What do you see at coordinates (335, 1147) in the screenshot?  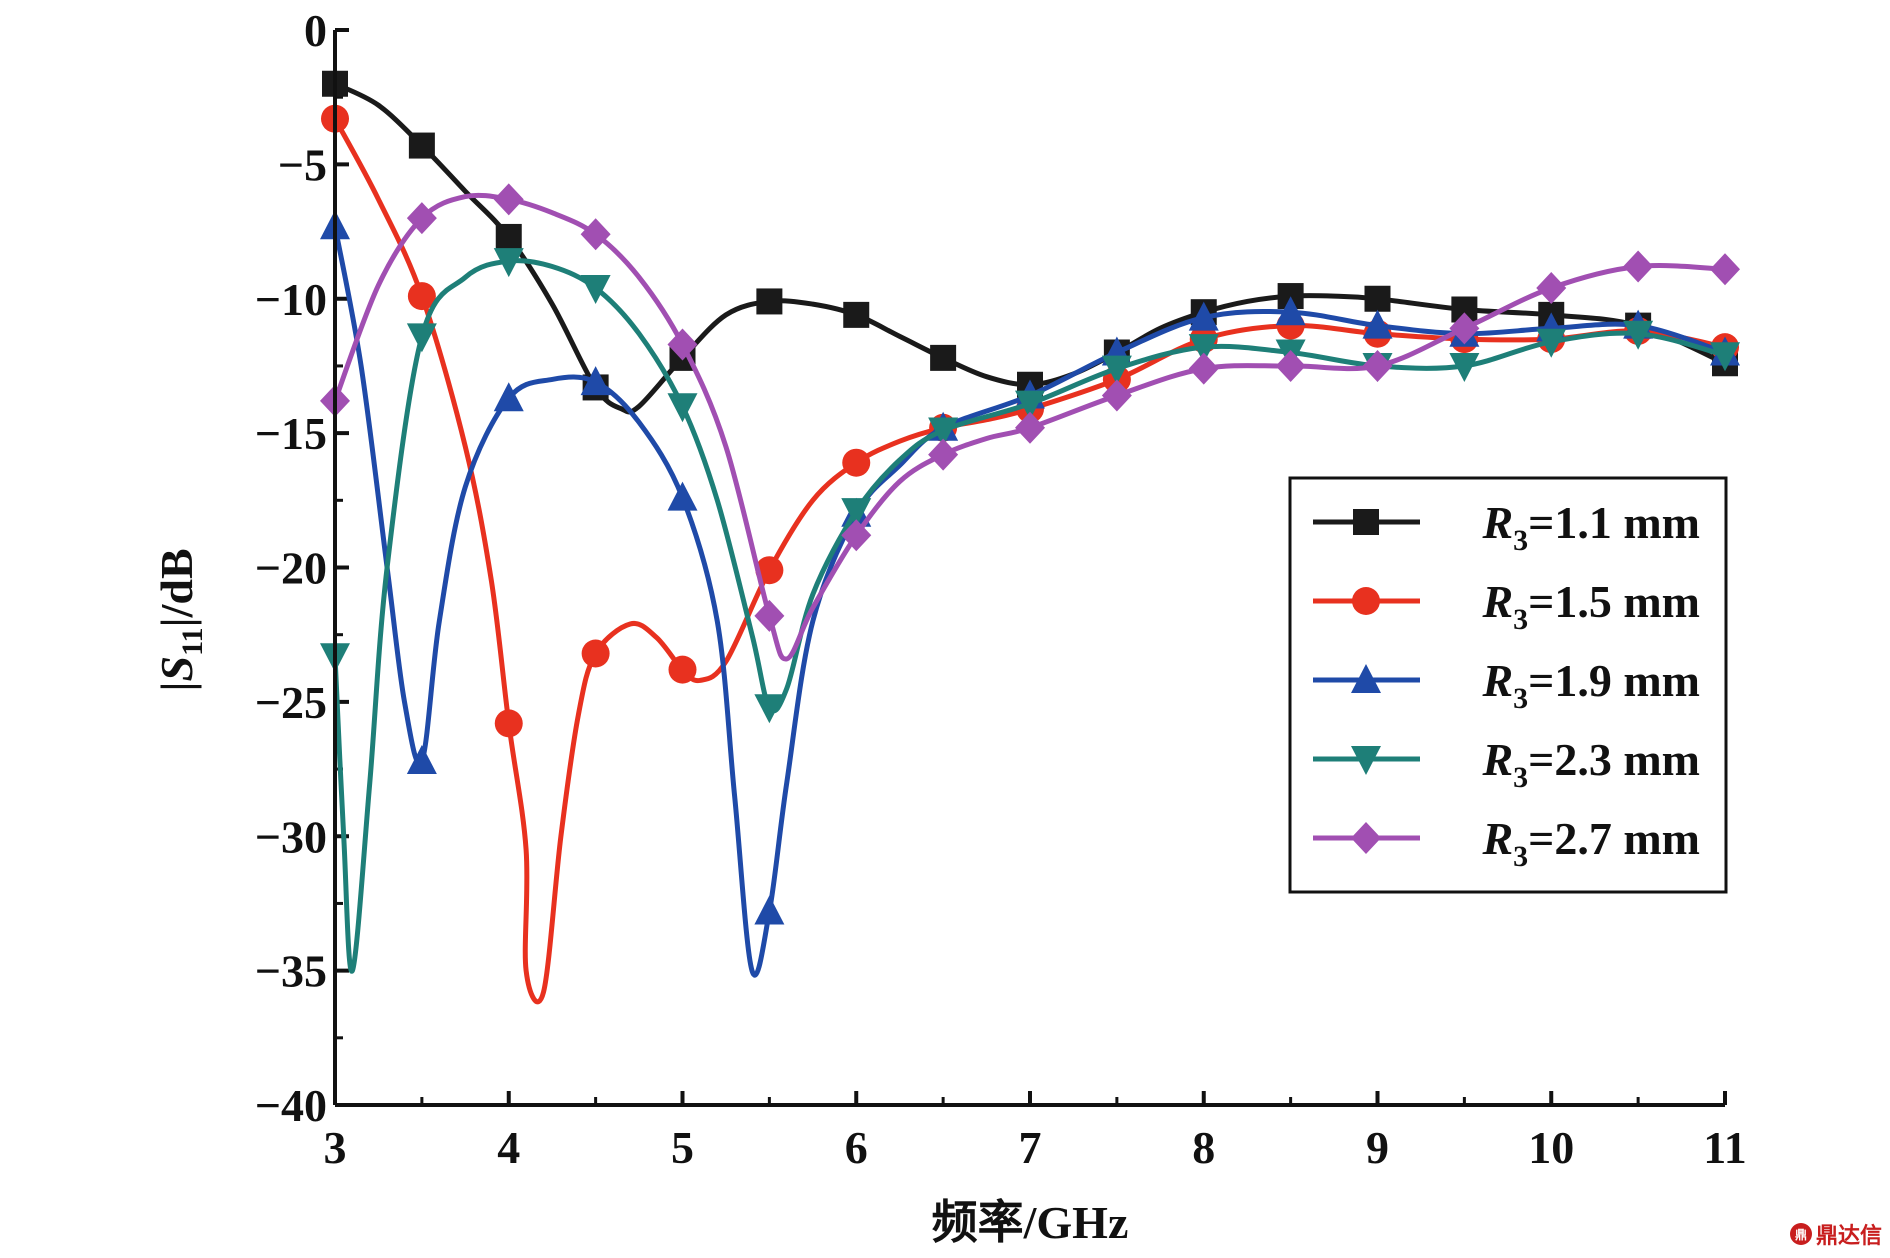 I see `x-tick-label: 3` at bounding box center [335, 1147].